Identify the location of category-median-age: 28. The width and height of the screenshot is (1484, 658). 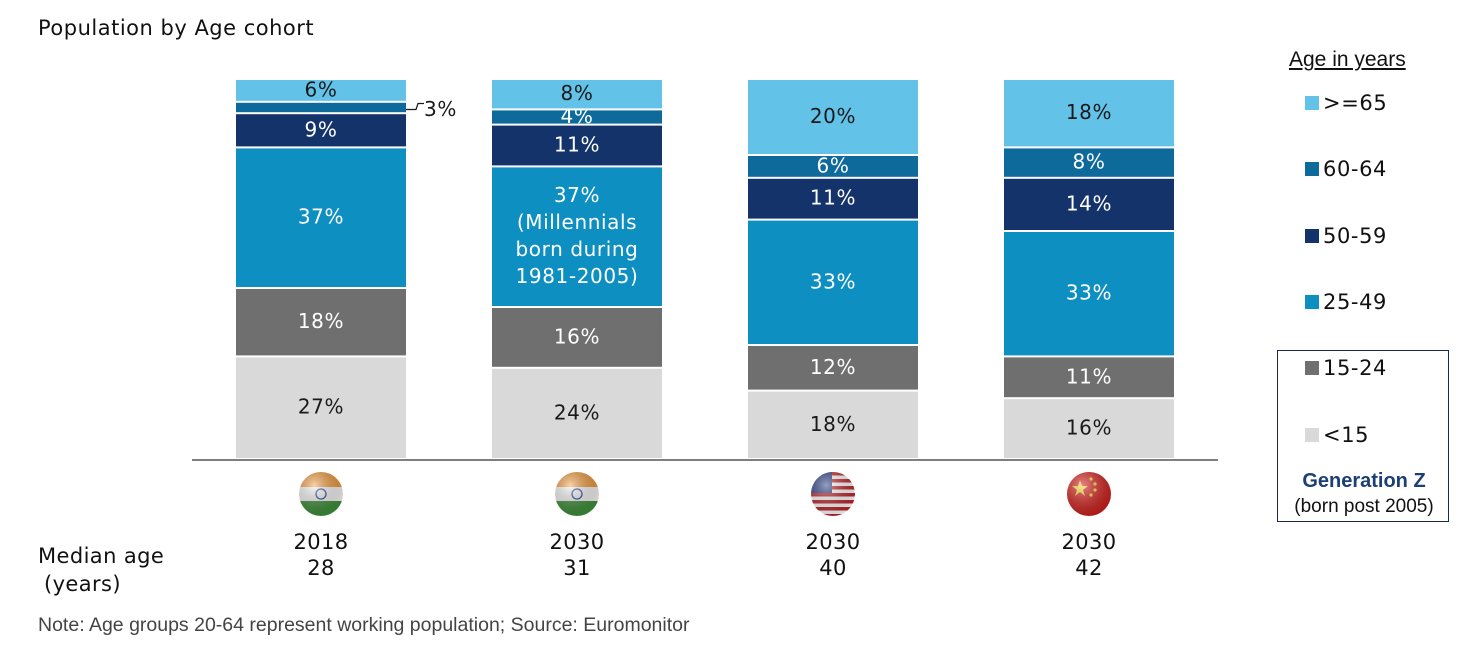
(321, 568).